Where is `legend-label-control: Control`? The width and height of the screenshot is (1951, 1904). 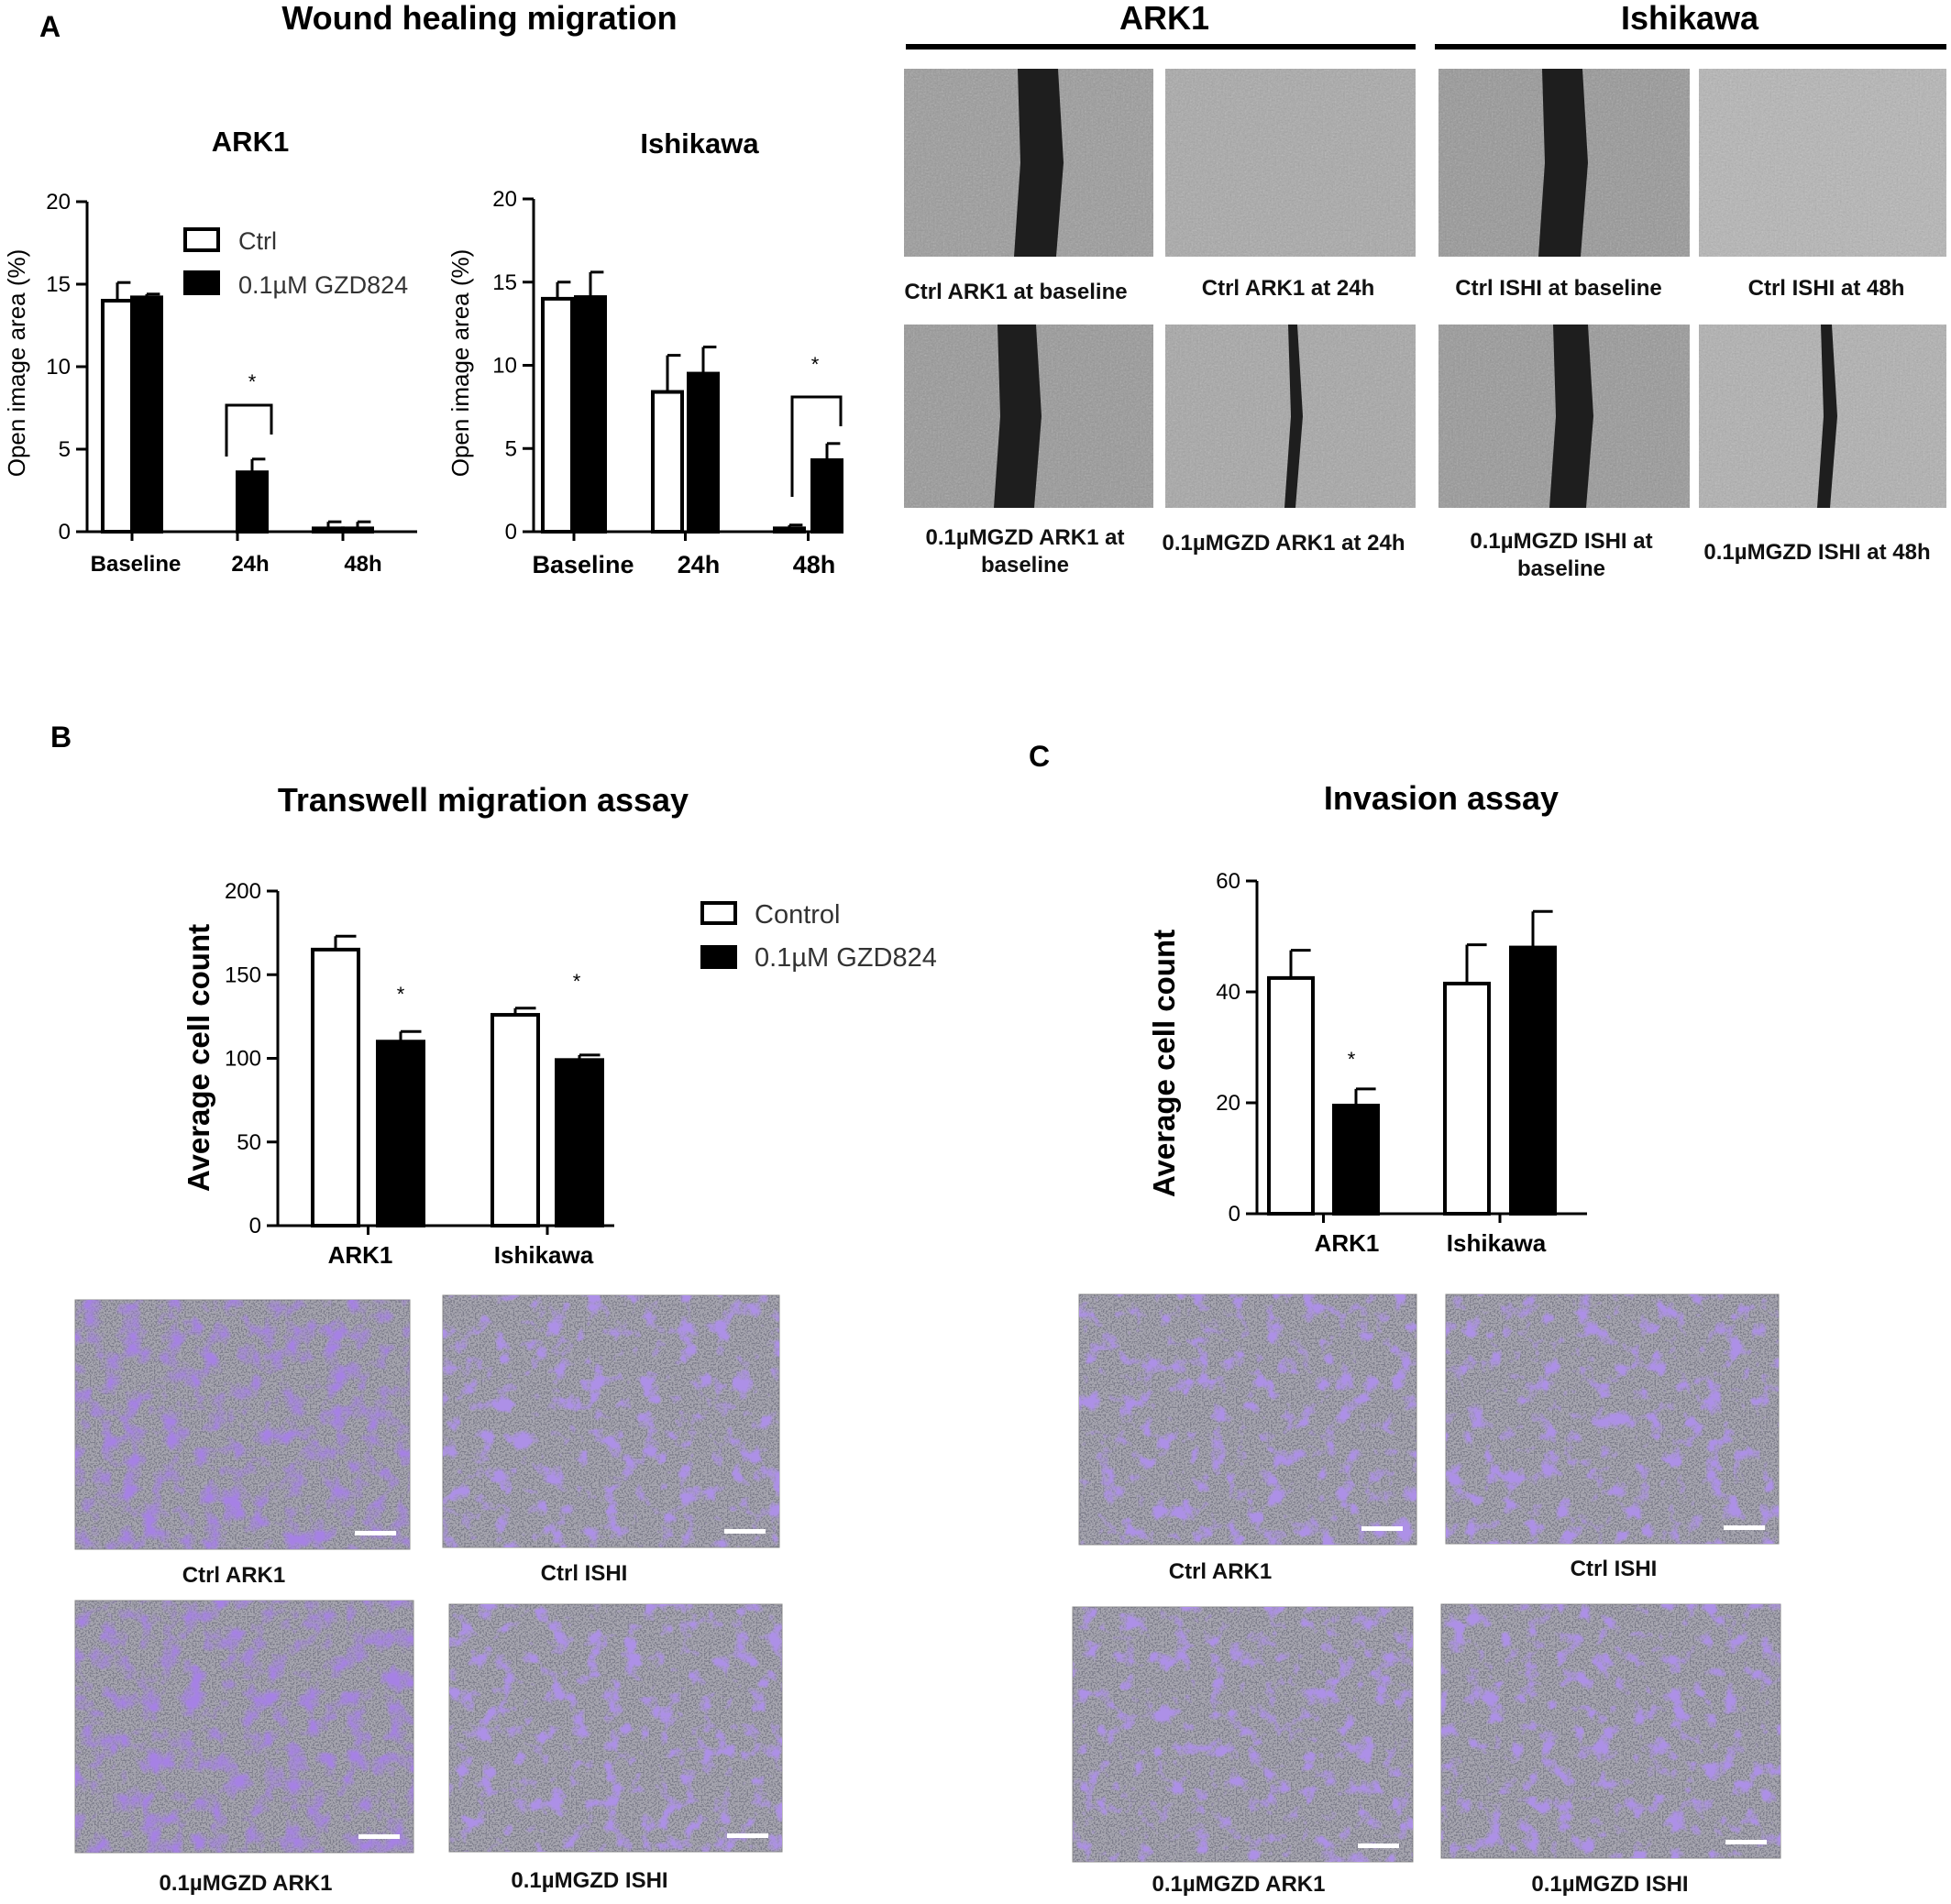
legend-label-control: Control is located at coordinates (798, 915).